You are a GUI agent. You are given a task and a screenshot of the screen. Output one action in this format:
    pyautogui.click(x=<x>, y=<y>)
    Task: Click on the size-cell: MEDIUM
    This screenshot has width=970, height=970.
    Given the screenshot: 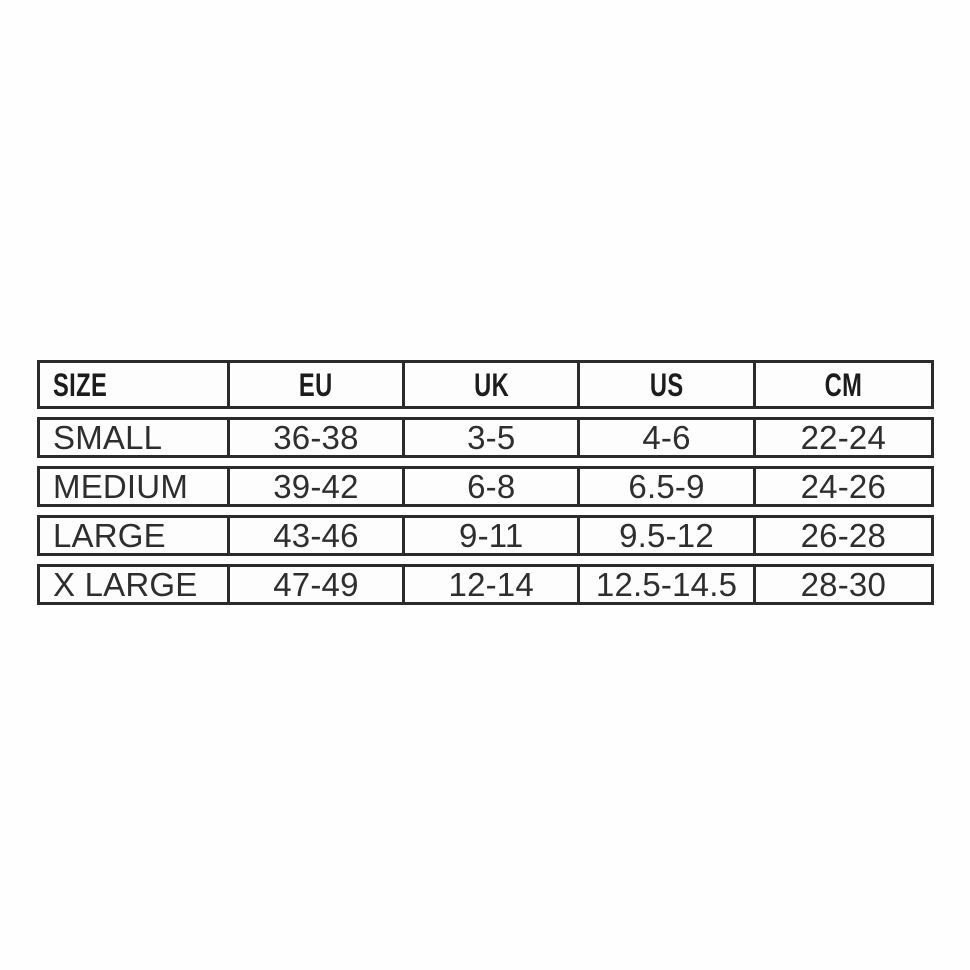 What is the action you would take?
    pyautogui.click(x=135, y=486)
    